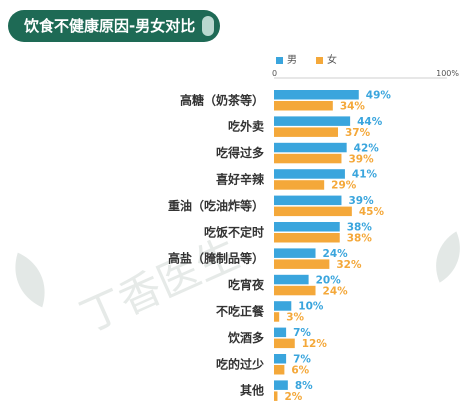  I want to click on legend-swatch-female, so click(319, 60).